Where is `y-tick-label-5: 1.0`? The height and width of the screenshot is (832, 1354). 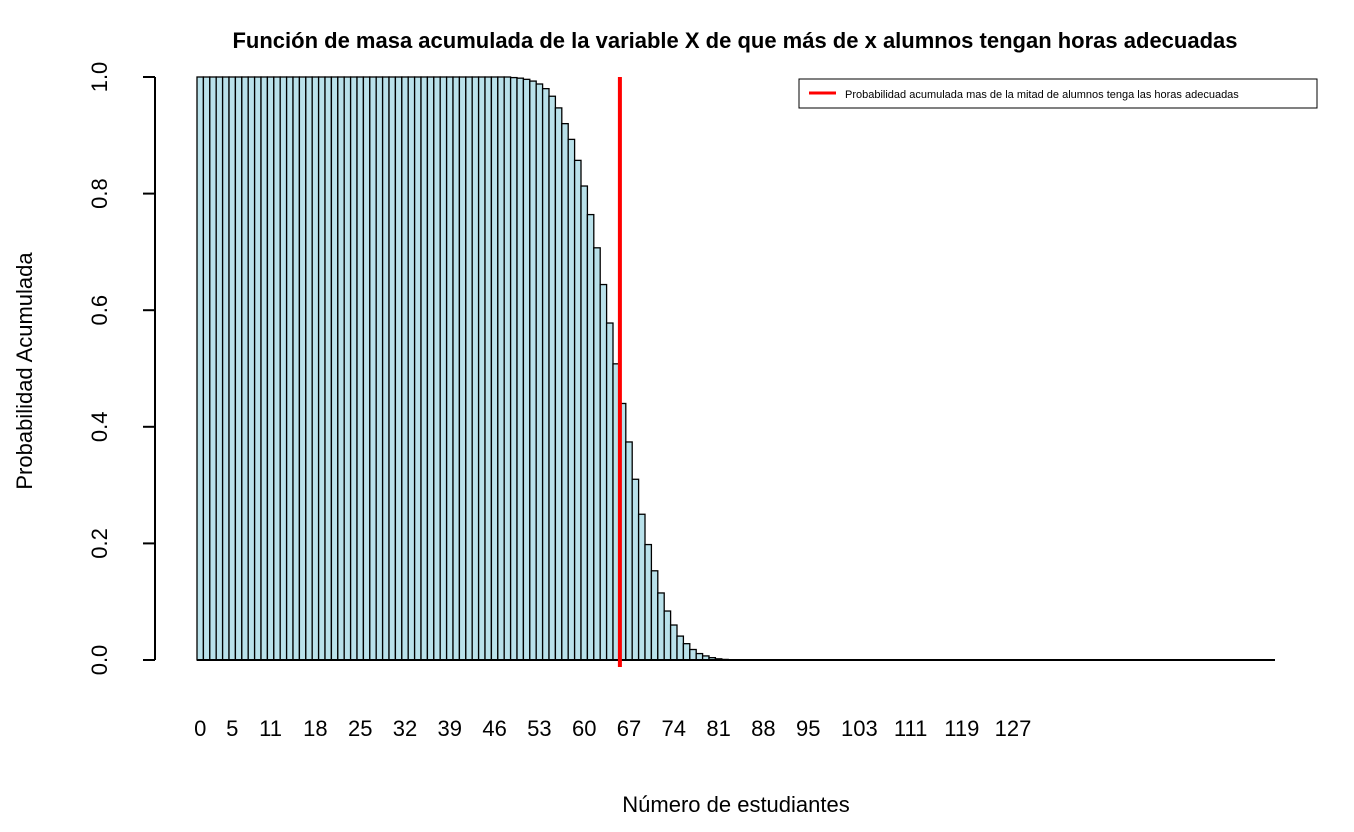
y-tick-label-5: 1.0 is located at coordinates (99, 77).